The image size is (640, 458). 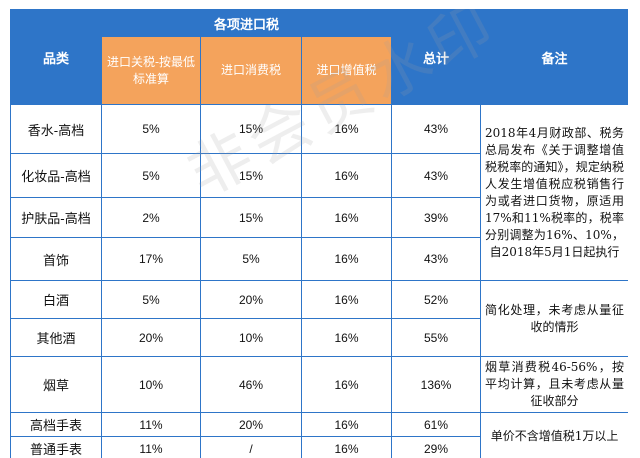 I want to click on header-category: 品类, so click(x=56, y=57).